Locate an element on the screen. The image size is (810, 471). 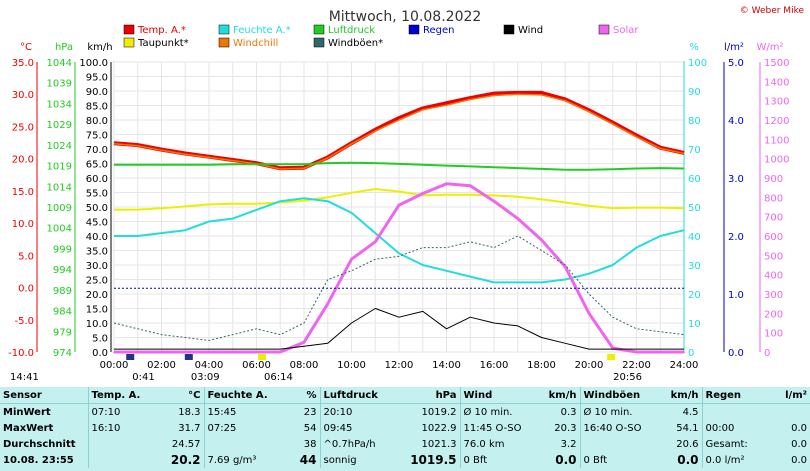
y-tick-label: 95.0 is located at coordinates (97, 78).